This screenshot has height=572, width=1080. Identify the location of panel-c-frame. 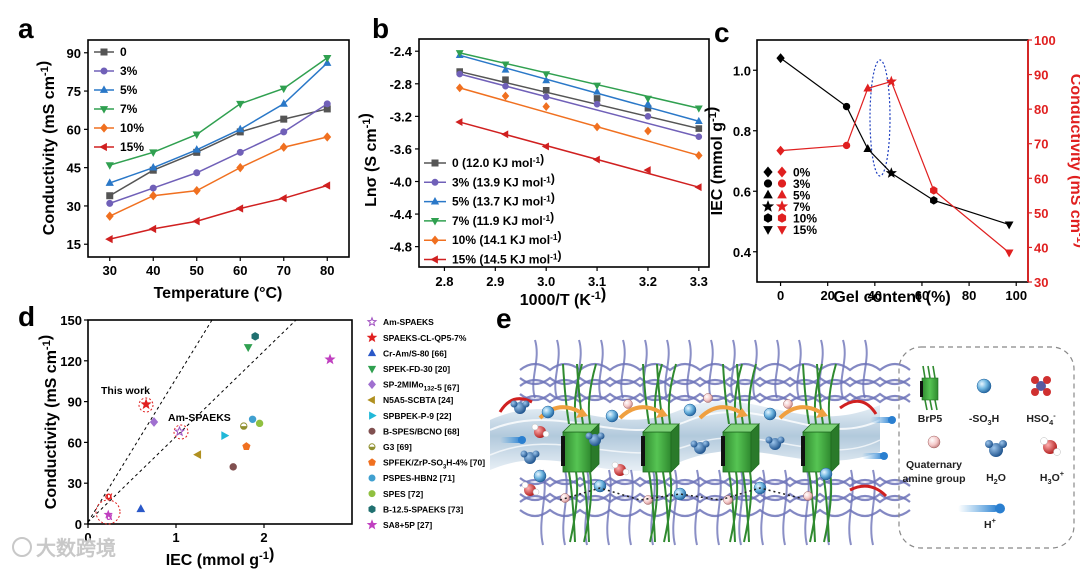
(892, 161).